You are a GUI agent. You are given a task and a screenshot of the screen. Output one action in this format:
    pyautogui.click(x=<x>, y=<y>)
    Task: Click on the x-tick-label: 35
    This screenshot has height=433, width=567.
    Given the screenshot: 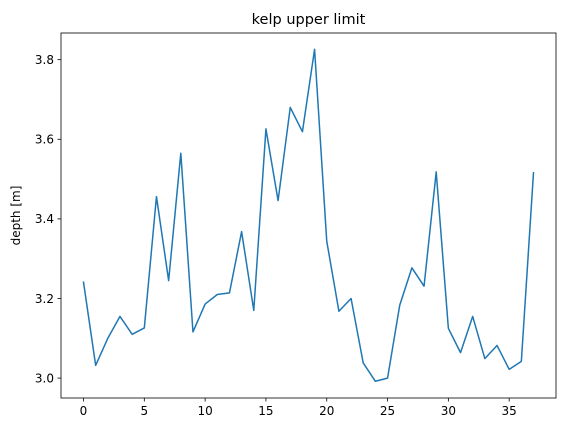 What is the action you would take?
    pyautogui.click(x=509, y=411)
    